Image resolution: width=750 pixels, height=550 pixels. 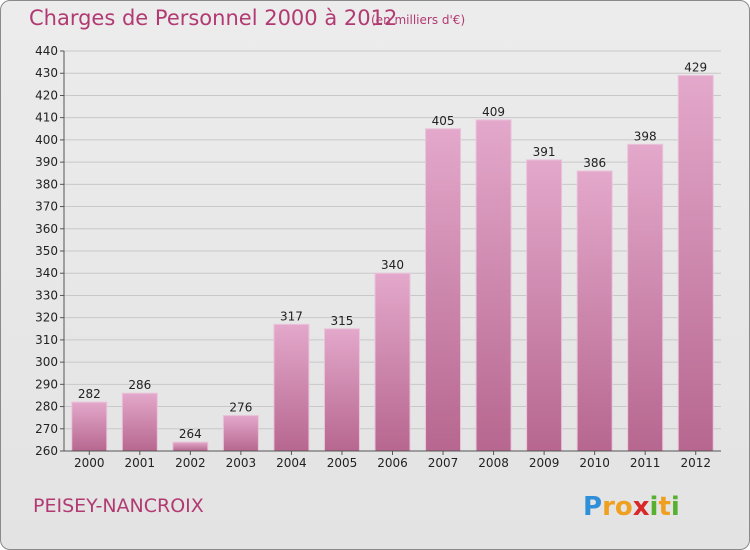 What do you see at coordinates (594, 463) in the screenshot?
I see `x-tick-label: 2010` at bounding box center [594, 463].